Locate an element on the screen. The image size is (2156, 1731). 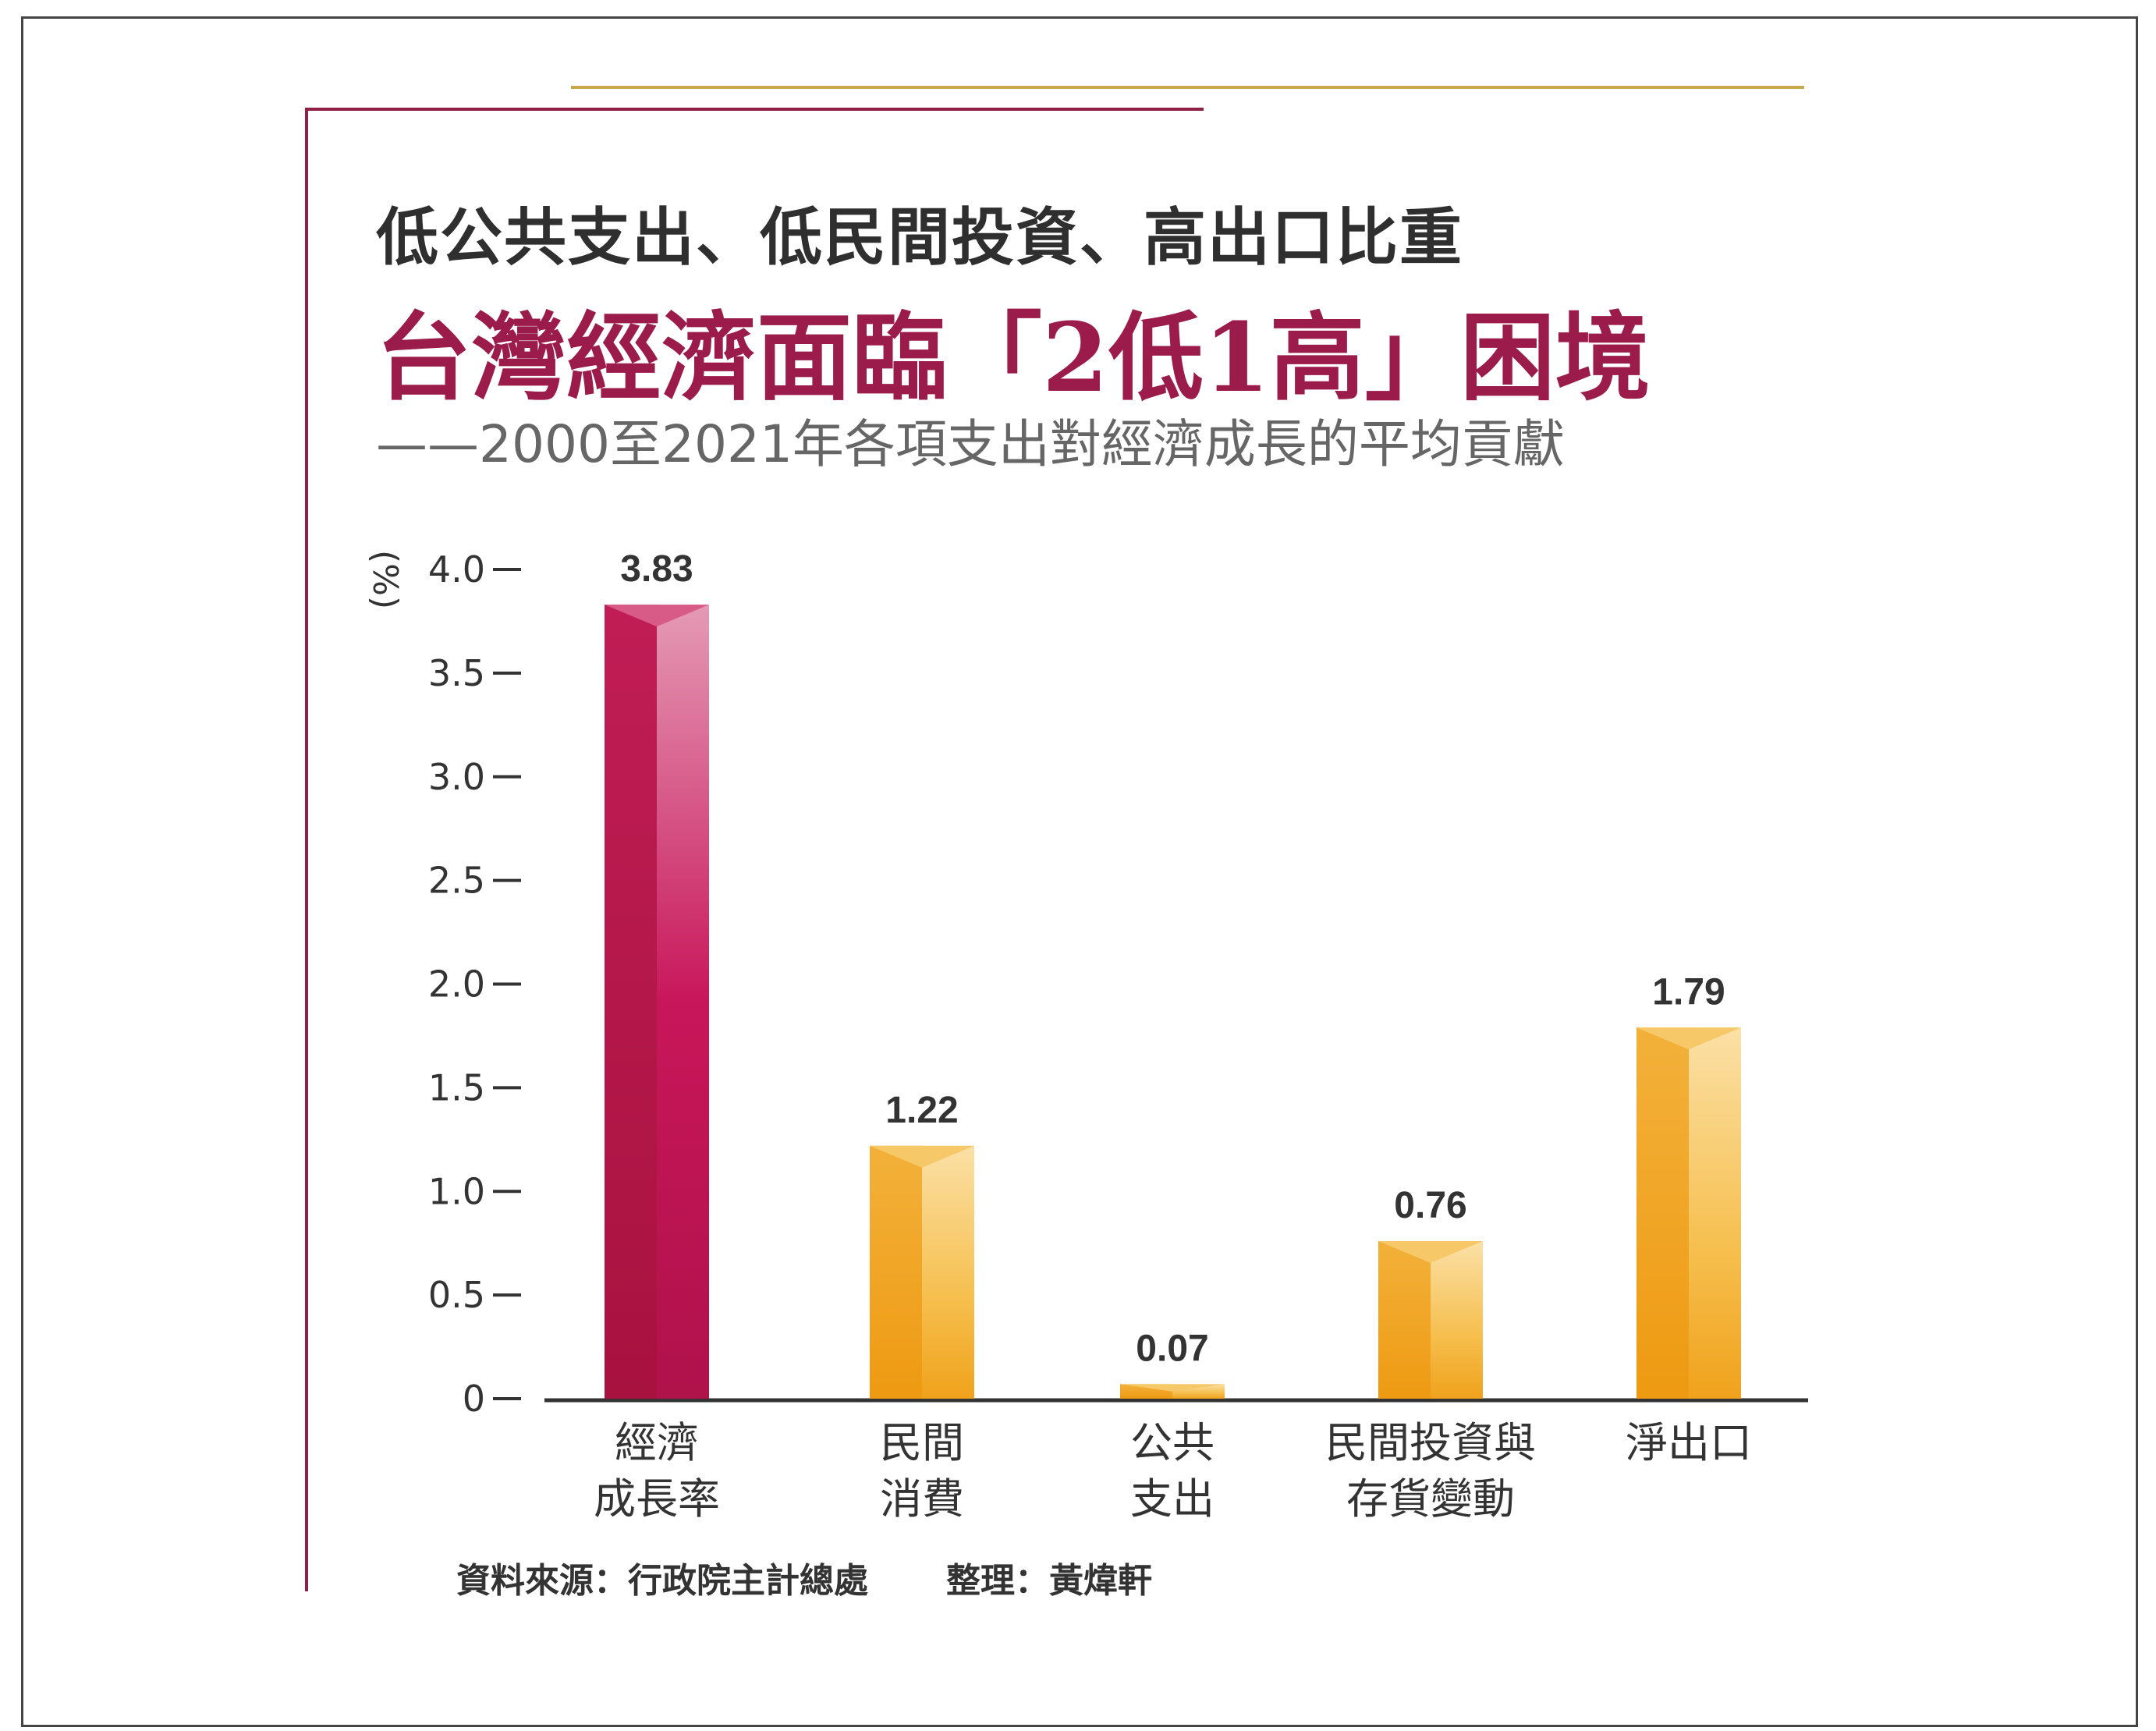
y-axis-unit: (%) is located at coordinates (385, 580).